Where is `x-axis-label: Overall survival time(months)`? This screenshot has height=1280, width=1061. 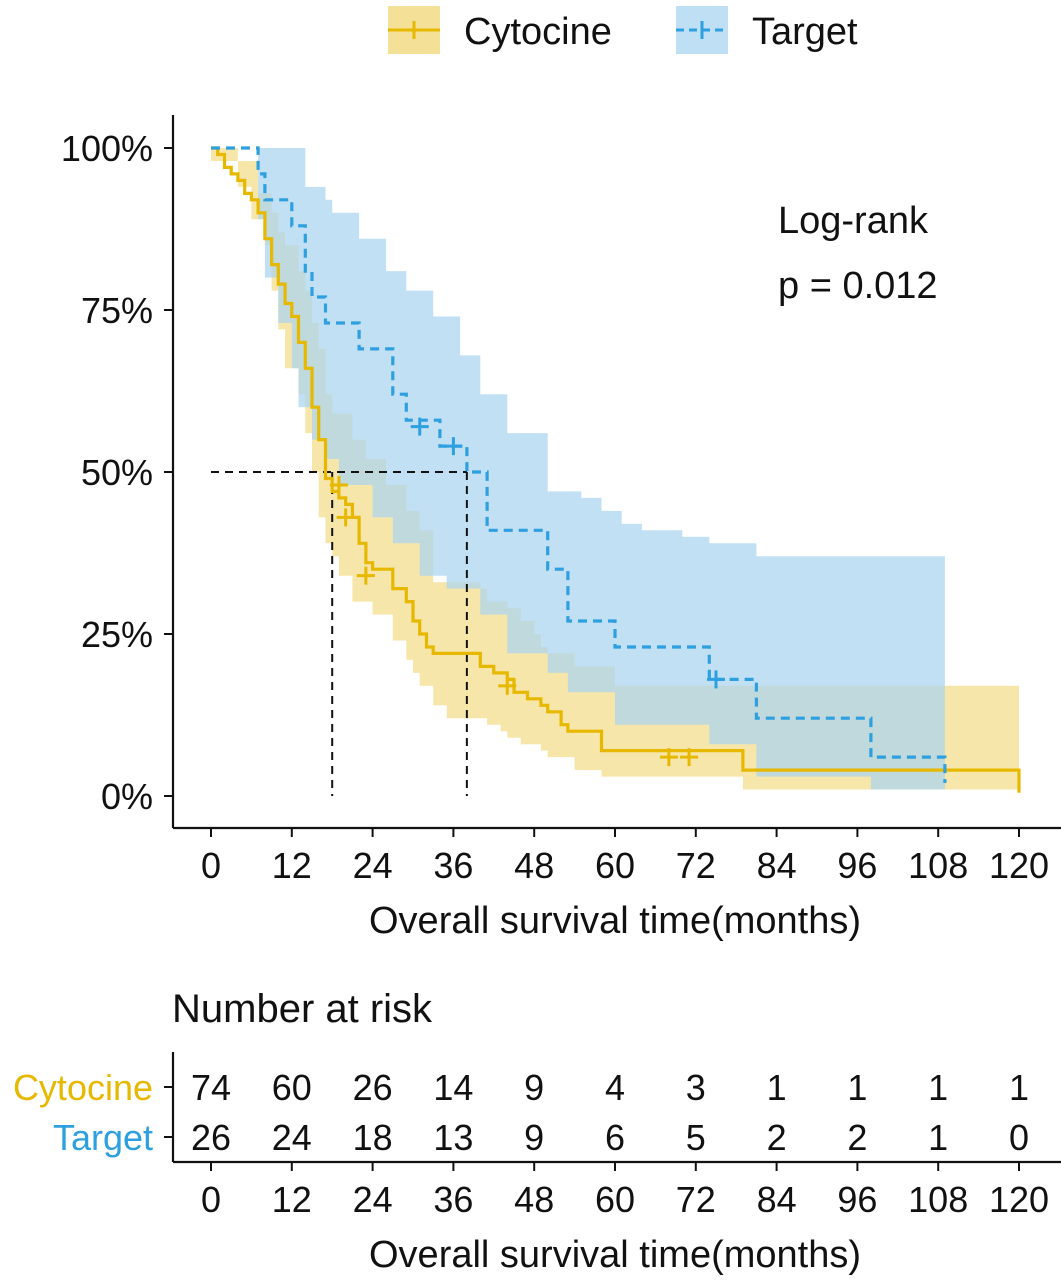 x-axis-label: Overall survival time(months) is located at coordinates (615, 921).